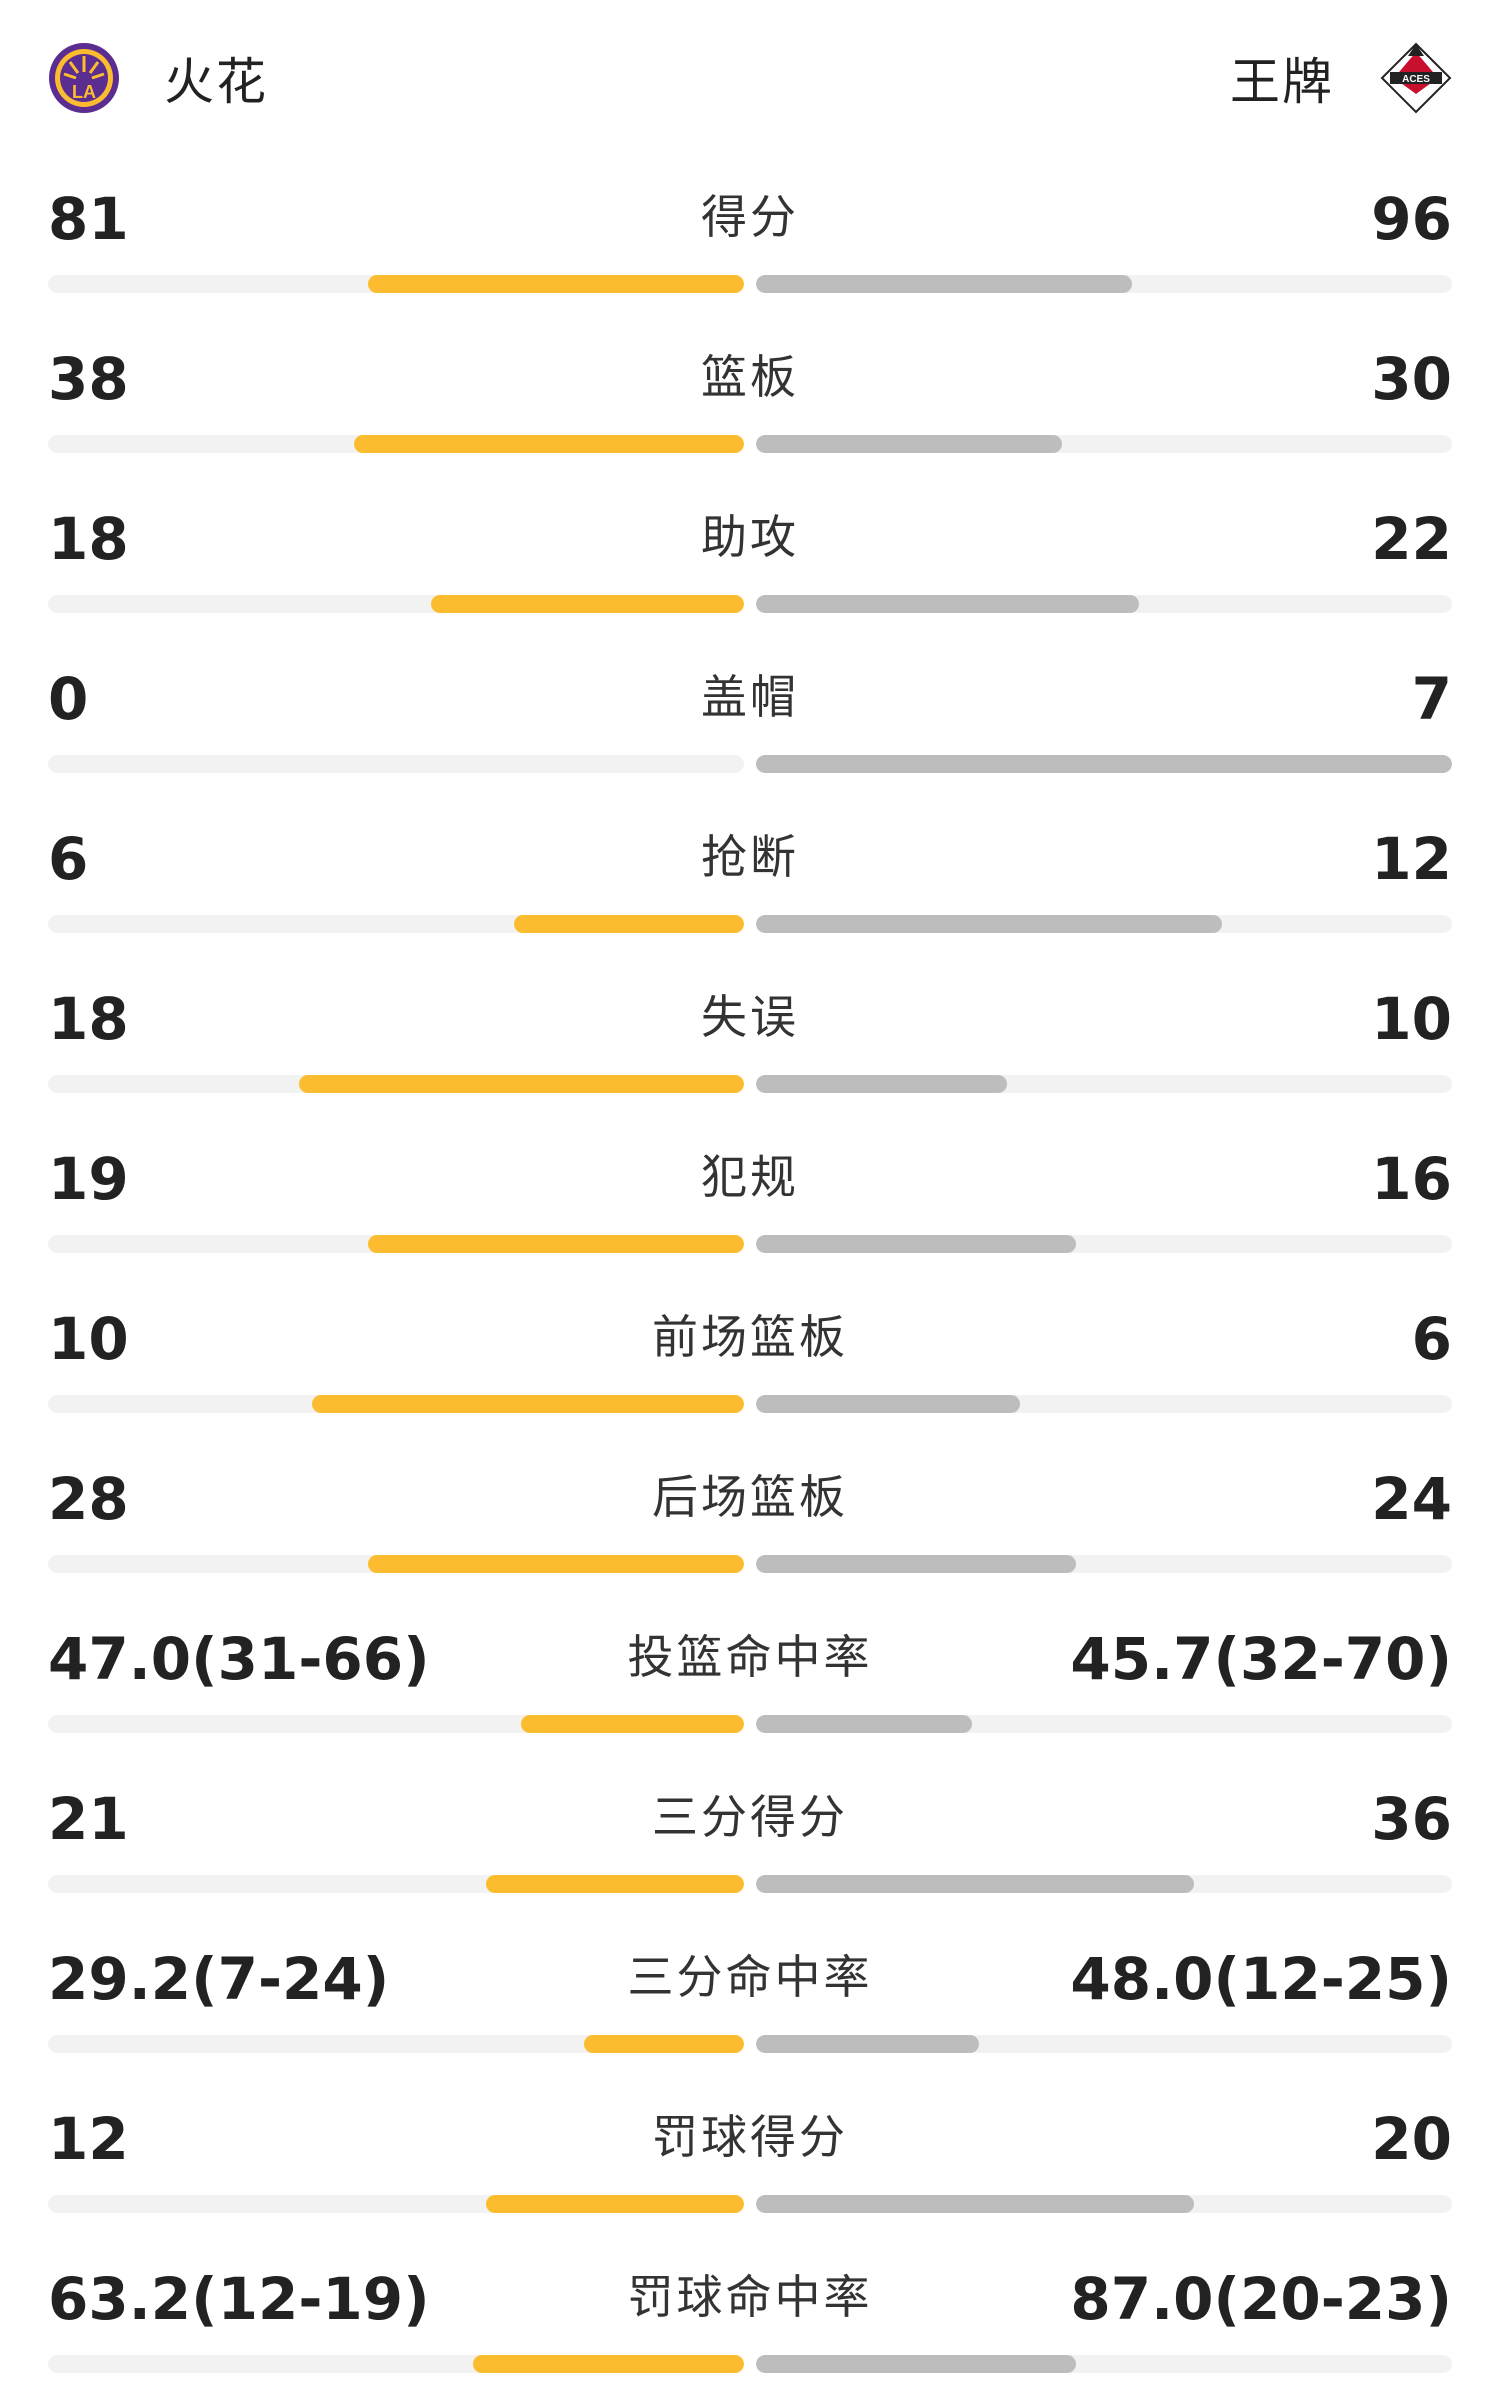 This screenshot has width=1500, height=2400. What do you see at coordinates (750, 1817) in the screenshot?
I see `stat-label: 三分得分` at bounding box center [750, 1817].